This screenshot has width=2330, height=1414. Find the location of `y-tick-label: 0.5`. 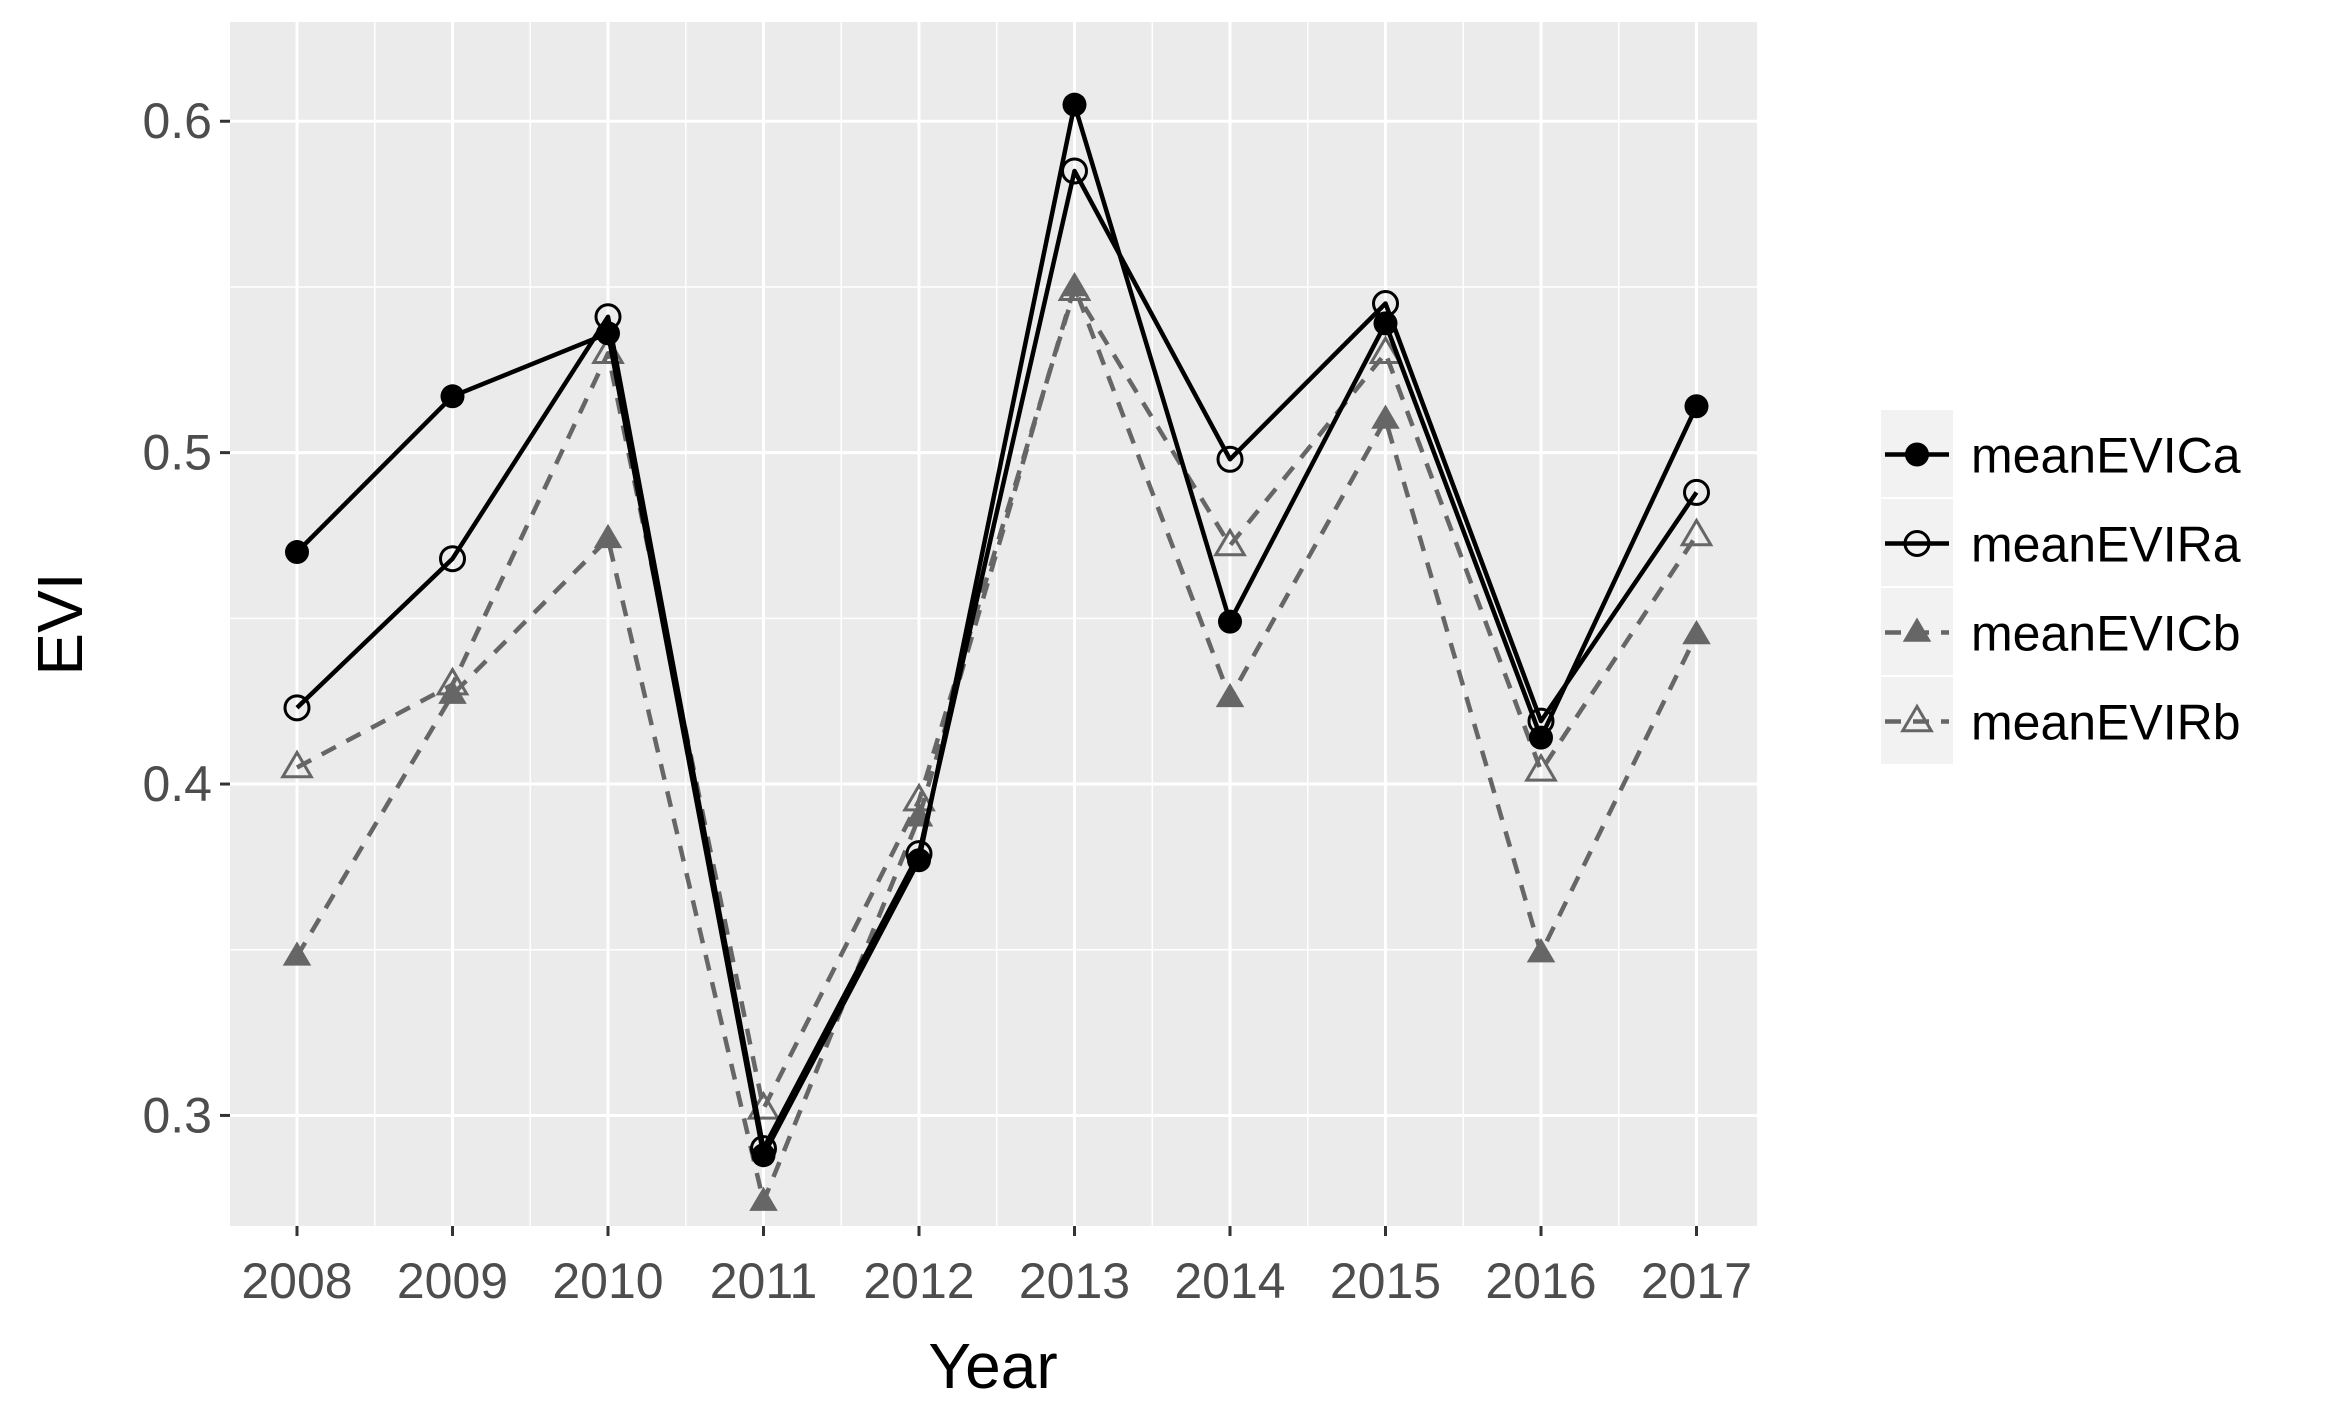

y-tick-label: 0.5 is located at coordinates (177, 453).